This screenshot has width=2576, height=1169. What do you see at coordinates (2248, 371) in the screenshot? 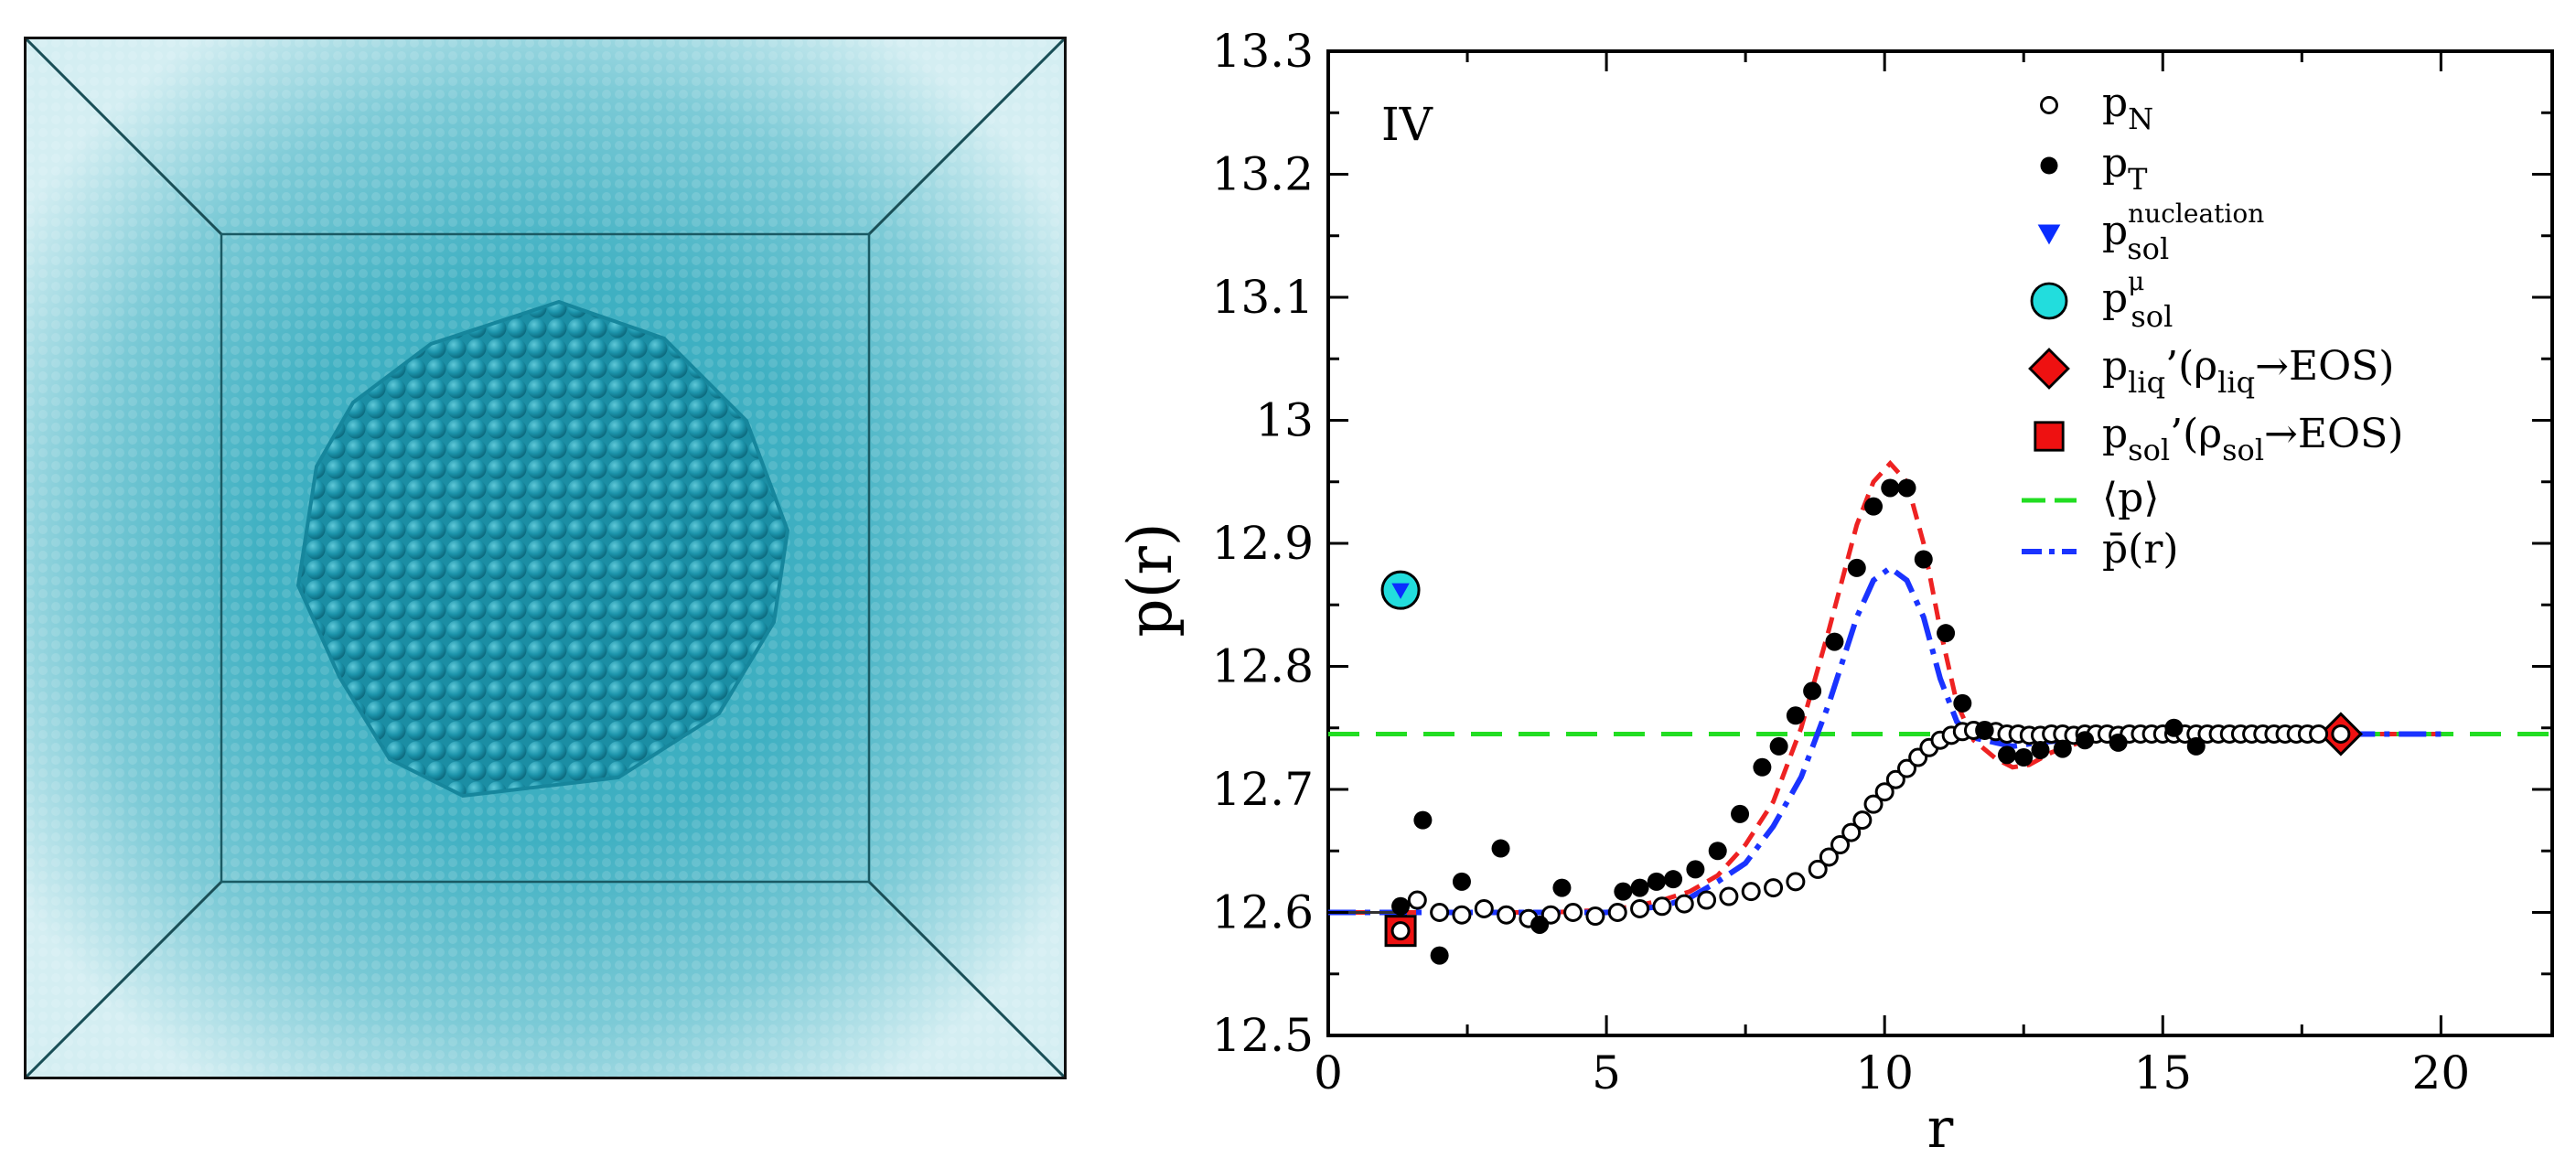
I see `legend-label-liq: pliq’(ρliq→EOS)` at bounding box center [2248, 371].